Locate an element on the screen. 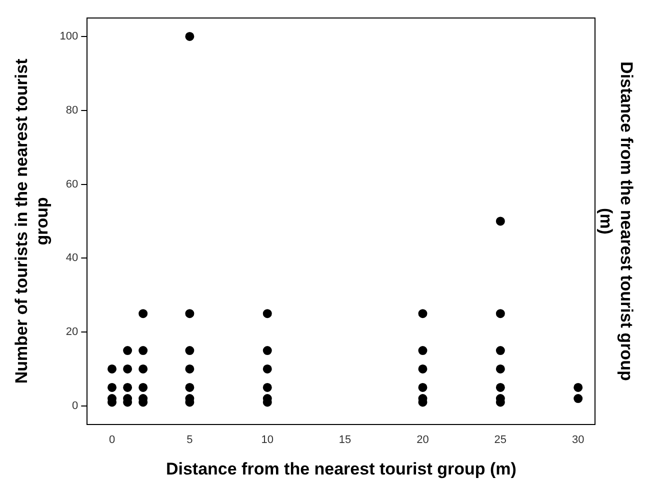  x-tick-label: 30 is located at coordinates (578, 440).